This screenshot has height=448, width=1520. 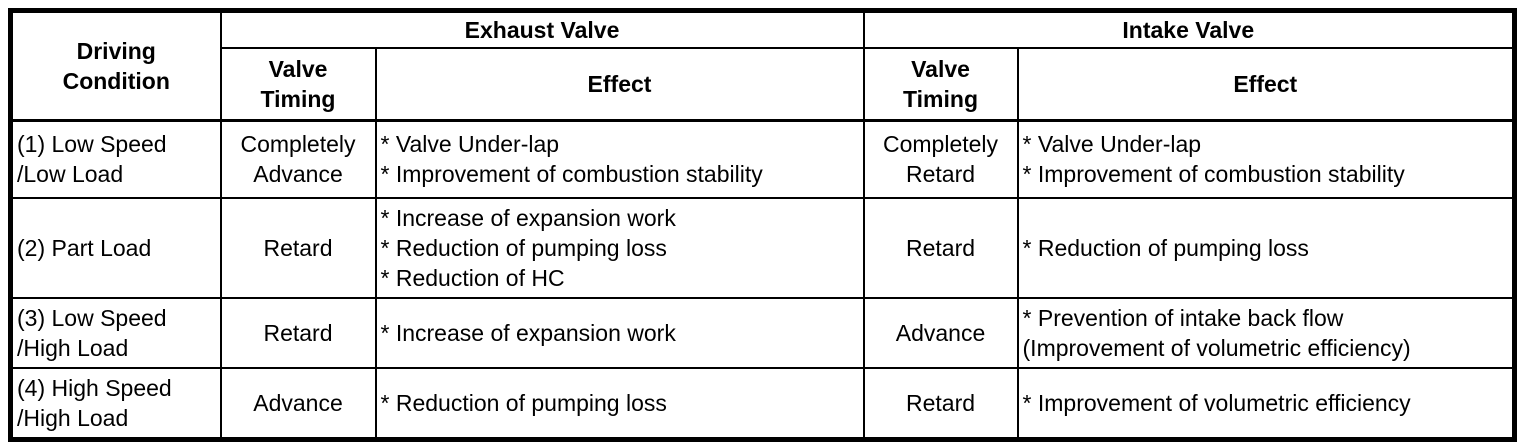 I want to click on header-exhaust-effect: Effect, so click(x=619, y=84).